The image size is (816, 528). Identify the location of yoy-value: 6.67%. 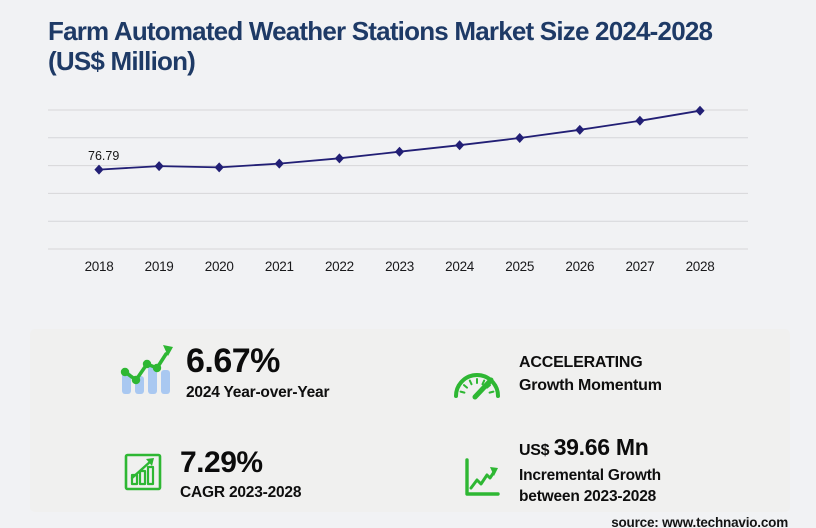
(233, 361).